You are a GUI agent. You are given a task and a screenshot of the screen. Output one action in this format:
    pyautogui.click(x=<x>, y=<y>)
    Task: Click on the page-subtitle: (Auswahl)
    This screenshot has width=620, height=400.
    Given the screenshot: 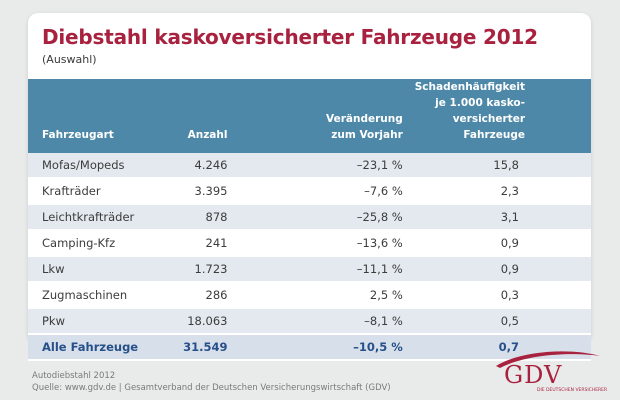 What is the action you would take?
    pyautogui.click(x=69, y=59)
    